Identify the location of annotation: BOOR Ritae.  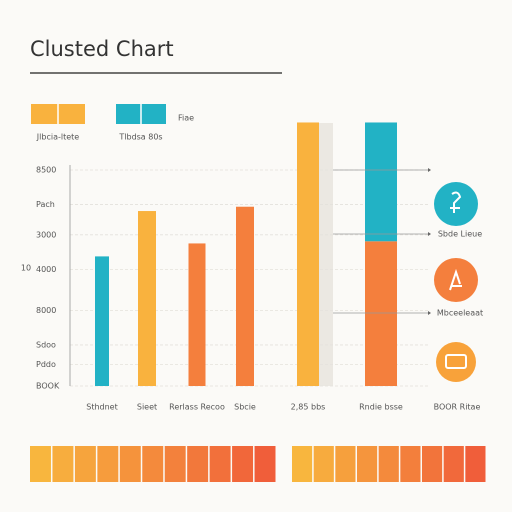
(457, 407).